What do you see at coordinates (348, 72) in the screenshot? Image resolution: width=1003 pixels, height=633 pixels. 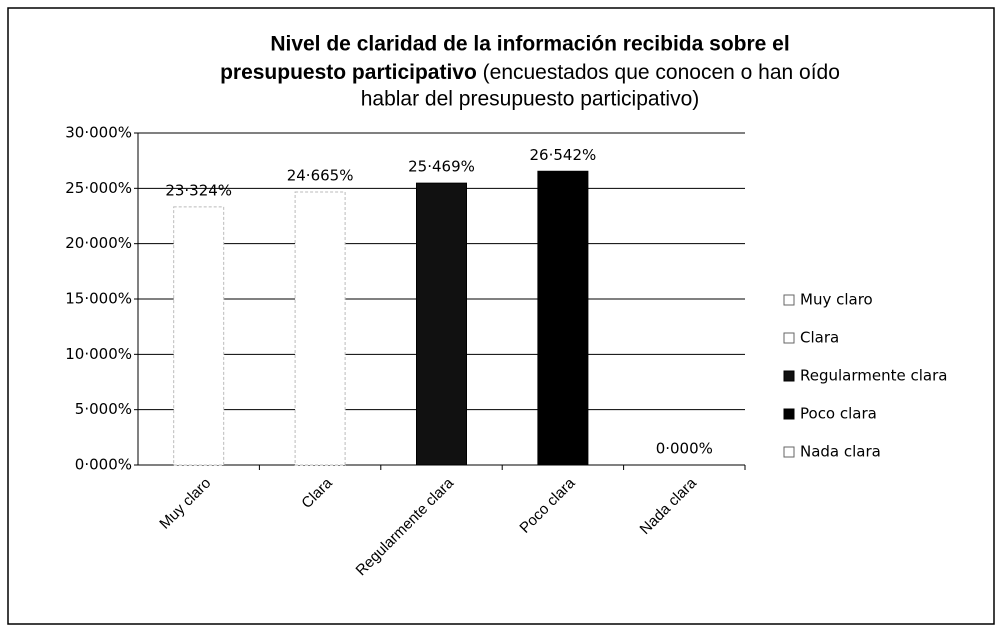 I see `chart-title: presupuesto participativo` at bounding box center [348, 72].